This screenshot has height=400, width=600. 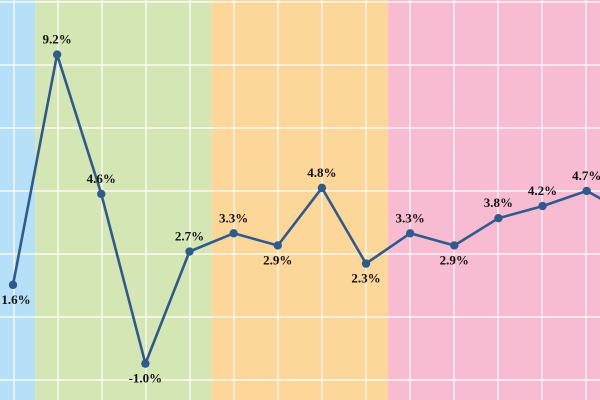 I want to click on data-label: 9.2%, so click(x=57, y=39).